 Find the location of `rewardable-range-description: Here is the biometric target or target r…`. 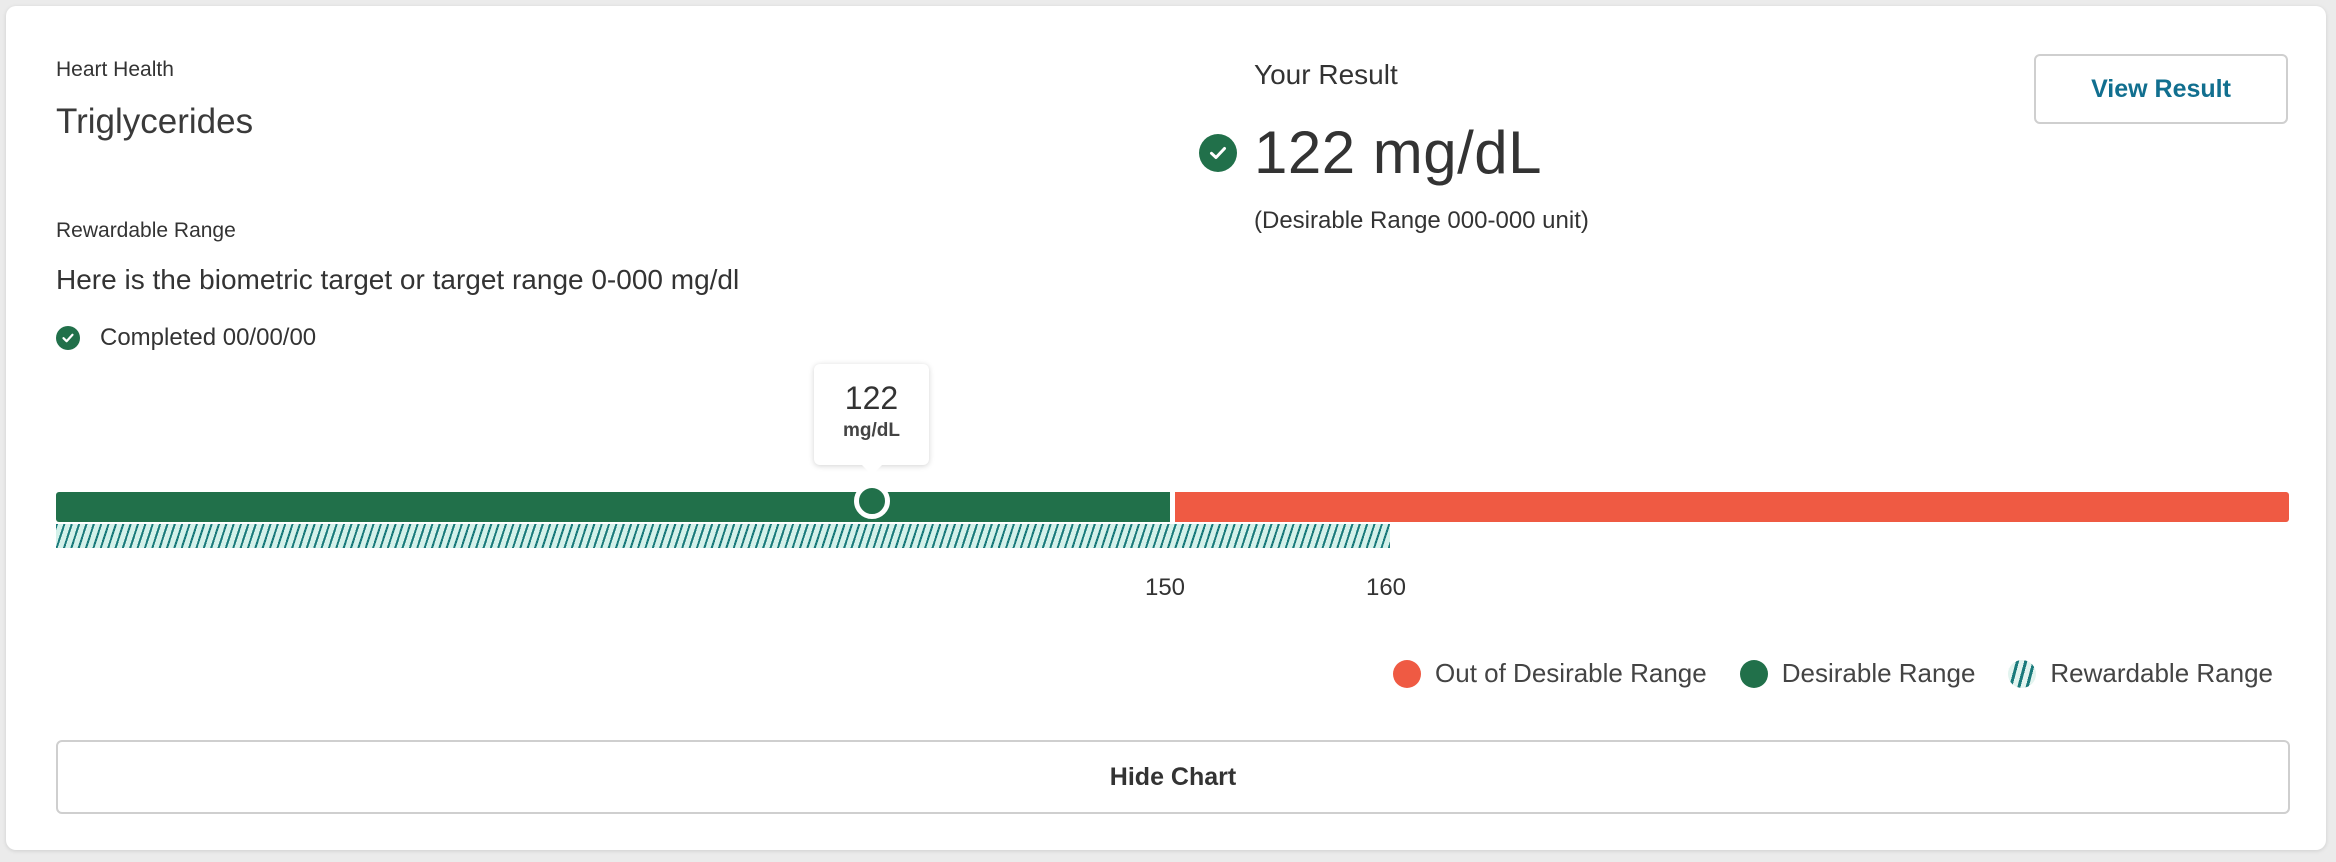

rewardable-range-description: Here is the biometric target or target r… is located at coordinates (398, 279).